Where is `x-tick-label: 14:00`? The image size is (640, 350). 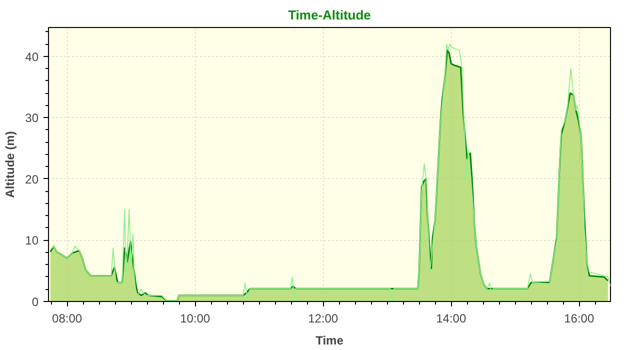
x-tick-label: 14:00 is located at coordinates (451, 319).